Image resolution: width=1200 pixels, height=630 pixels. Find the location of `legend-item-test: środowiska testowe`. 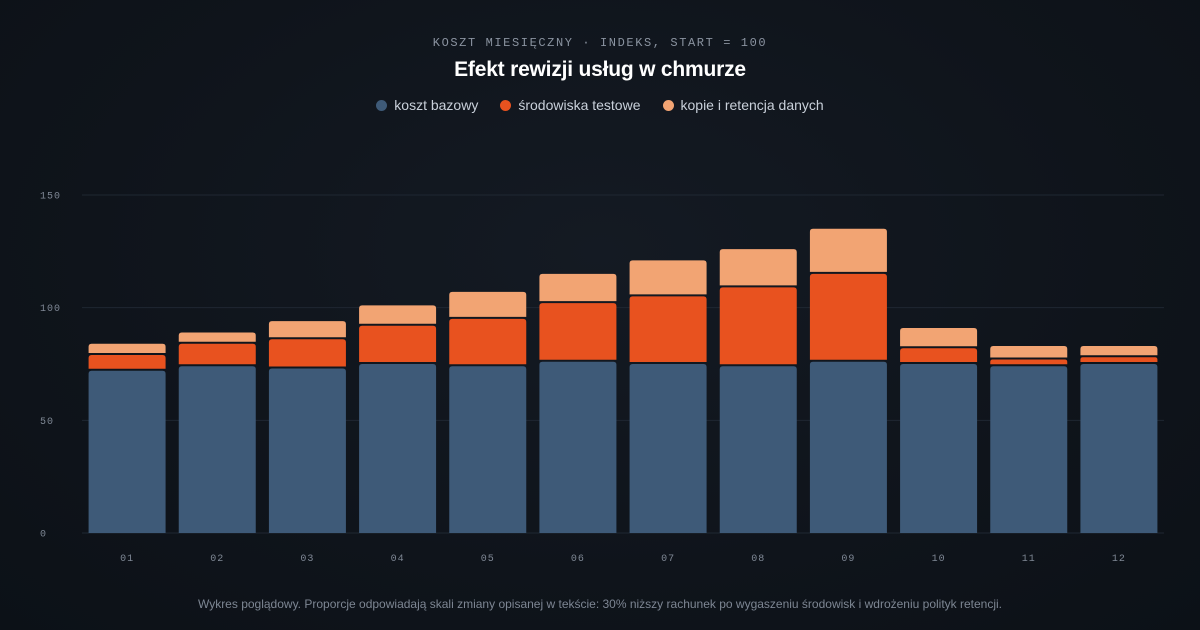

legend-item-test: środowiska testowe is located at coordinates (570, 105).